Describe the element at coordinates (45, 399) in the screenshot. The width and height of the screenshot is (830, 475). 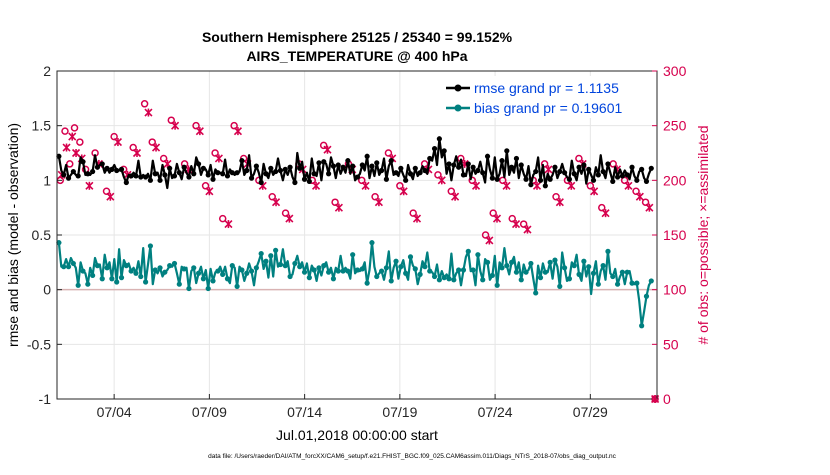
I see `y-left-tick-label: -1` at that location.